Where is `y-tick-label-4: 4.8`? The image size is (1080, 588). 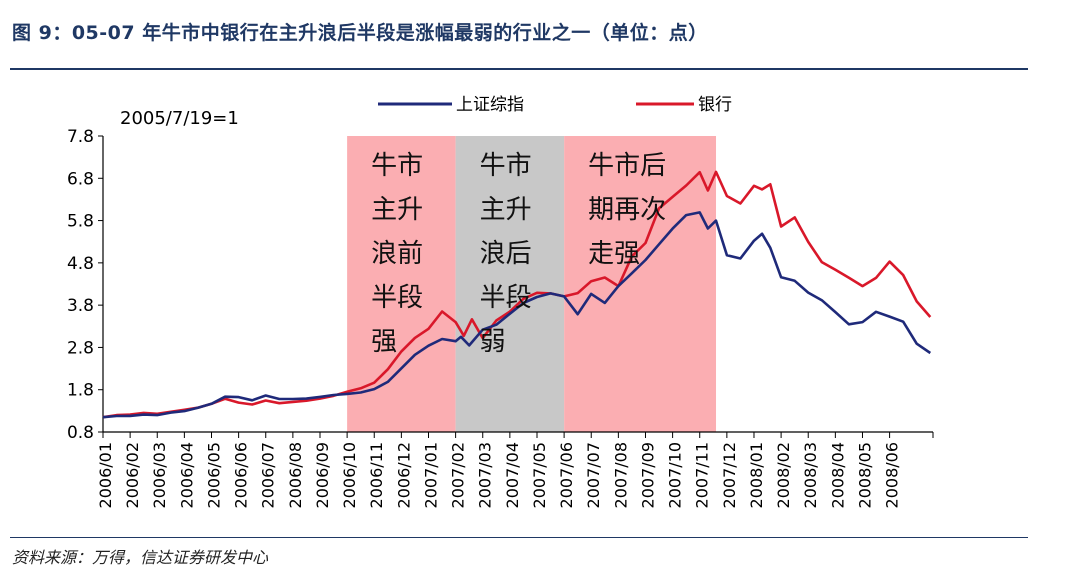
y-tick-label-4: 4.8 is located at coordinates (80, 264).